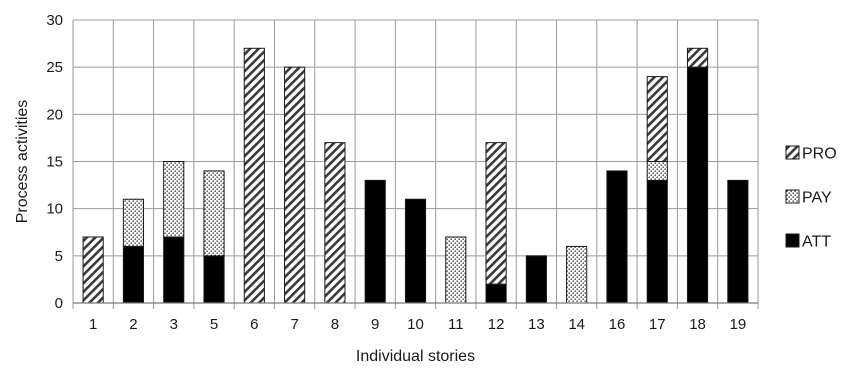 The image size is (854, 368). I want to click on y-tick-label: 0, so click(59, 303).